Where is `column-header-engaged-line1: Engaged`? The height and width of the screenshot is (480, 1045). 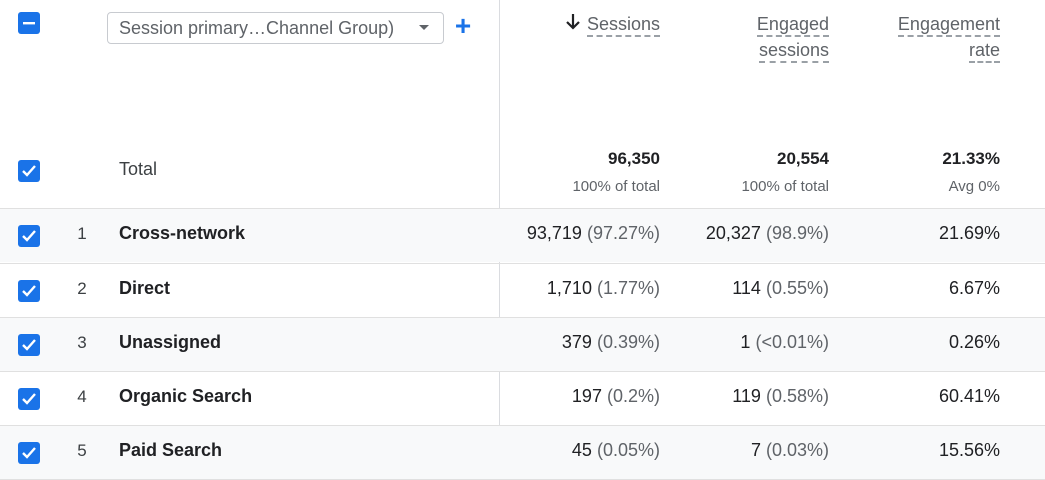 column-header-engaged-line1: Engaged is located at coordinates (792, 25).